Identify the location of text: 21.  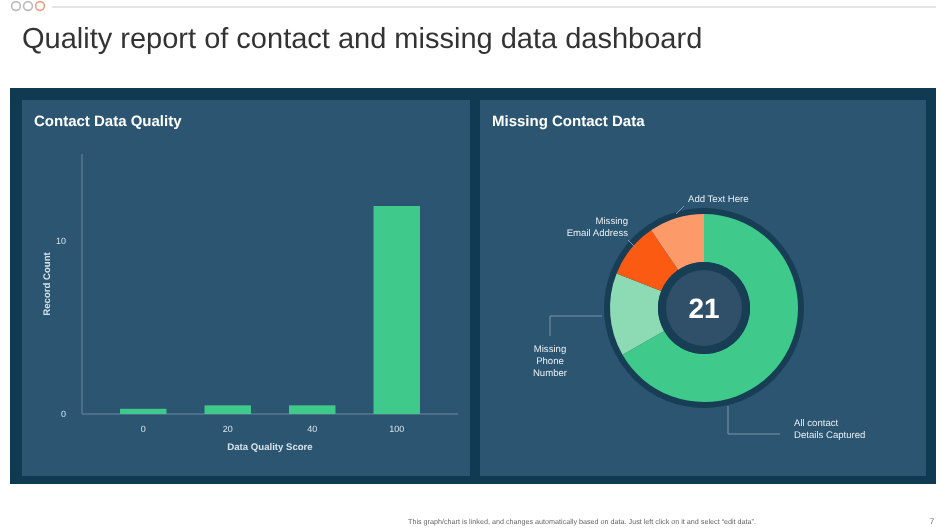
(704, 308).